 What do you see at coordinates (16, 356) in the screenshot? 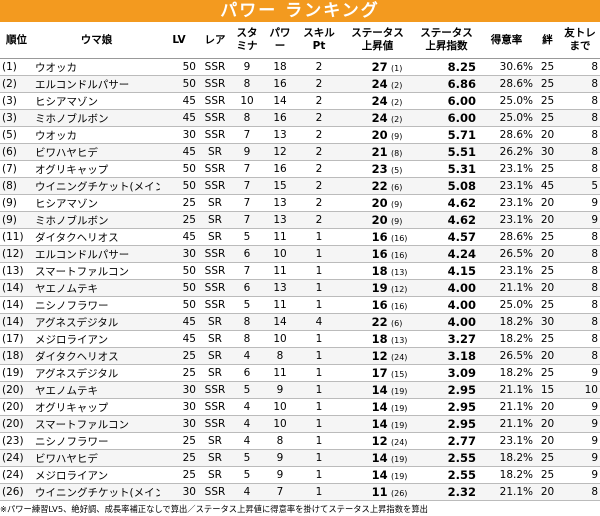
I see `table-cell: (18)` at bounding box center [16, 356].